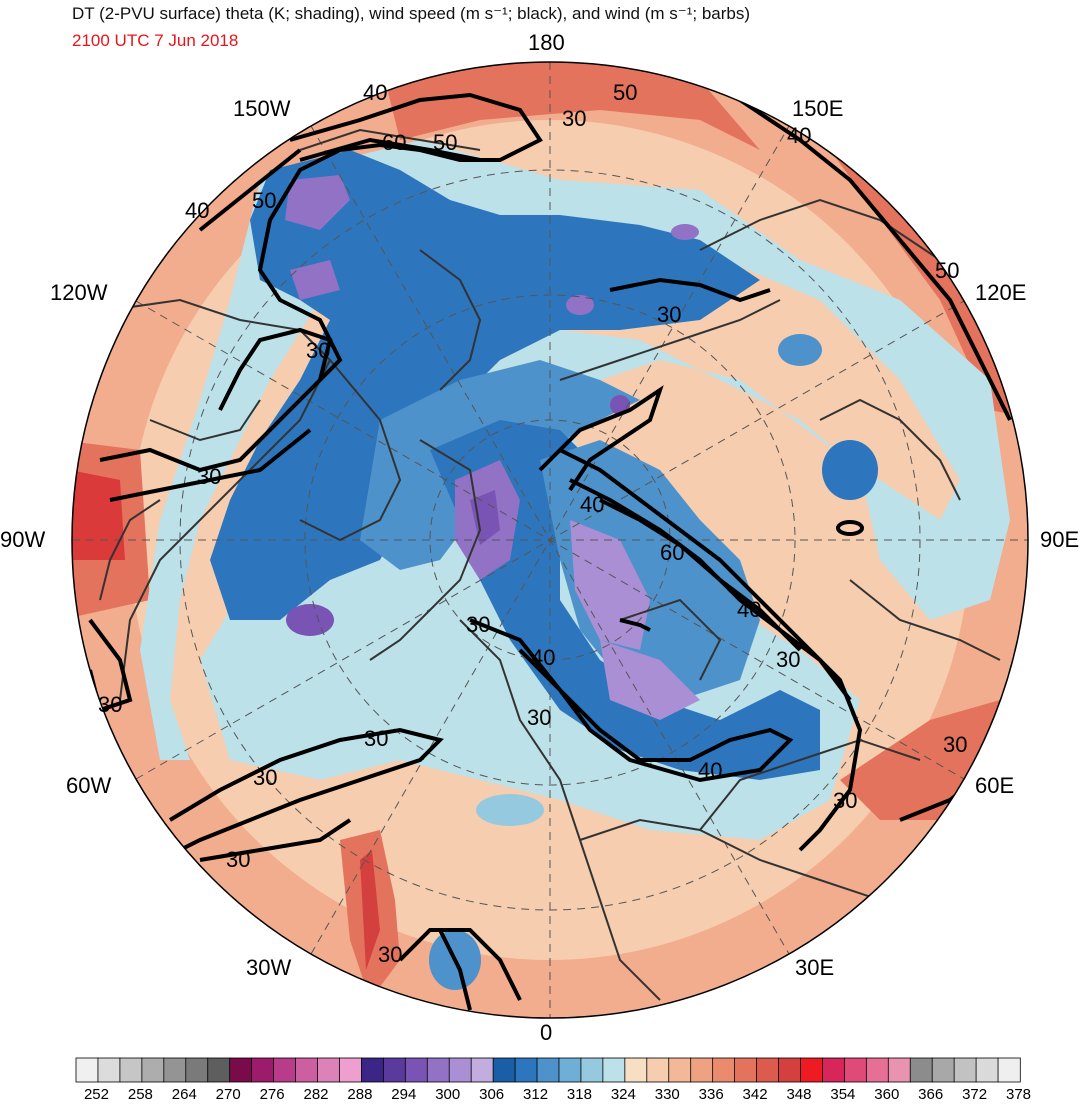  I want to click on colorbar-tick-label: 378, so click(1019, 1094).